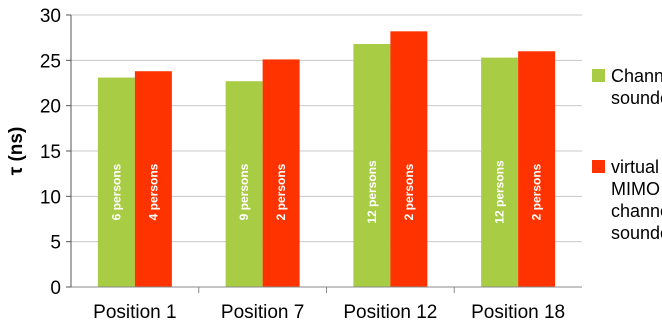 The width and height of the screenshot is (662, 328). Describe the element at coordinates (326, 290) in the screenshot. I see `category-separators` at that location.